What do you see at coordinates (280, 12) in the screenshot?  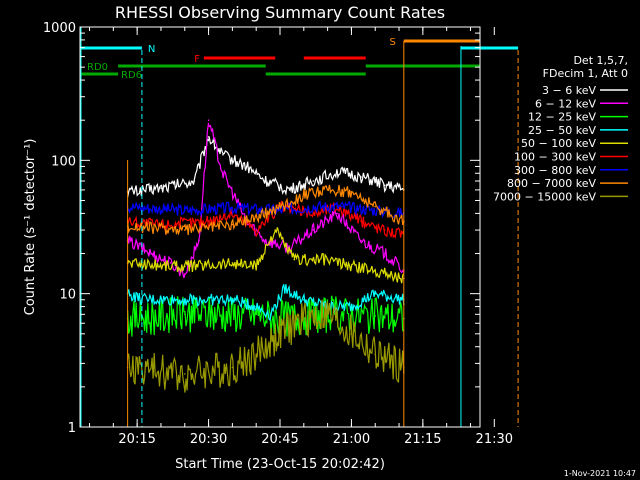 I see `chart-title: RHESSI Observing Summary Count Rates` at bounding box center [280, 12].